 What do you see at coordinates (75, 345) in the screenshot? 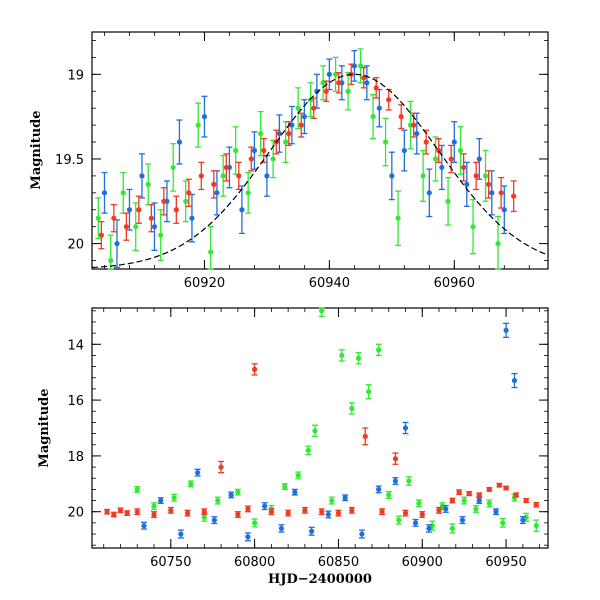
I see `bottom-ytick-label: 14` at bounding box center [75, 345].